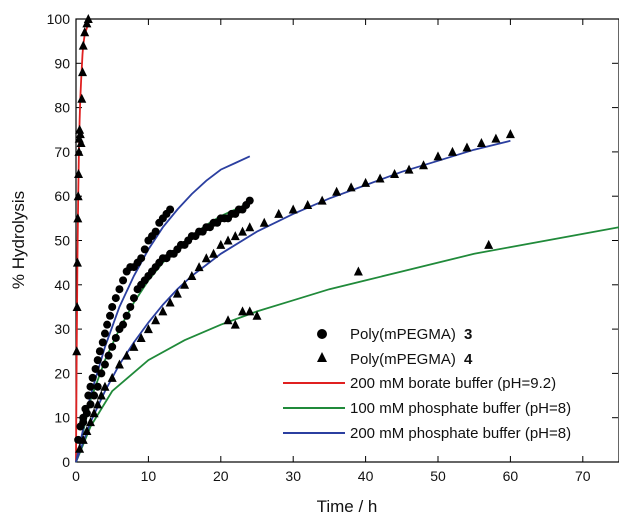 This screenshot has height=524, width=619. What do you see at coordinates (366, 476) in the screenshot?
I see `x-tick-label: 40` at bounding box center [366, 476].